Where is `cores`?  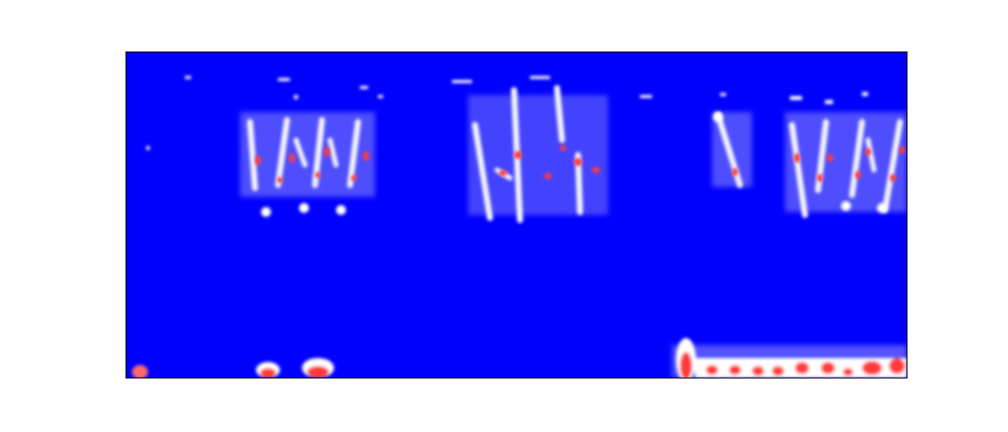 cores is located at coordinates (580, 164).